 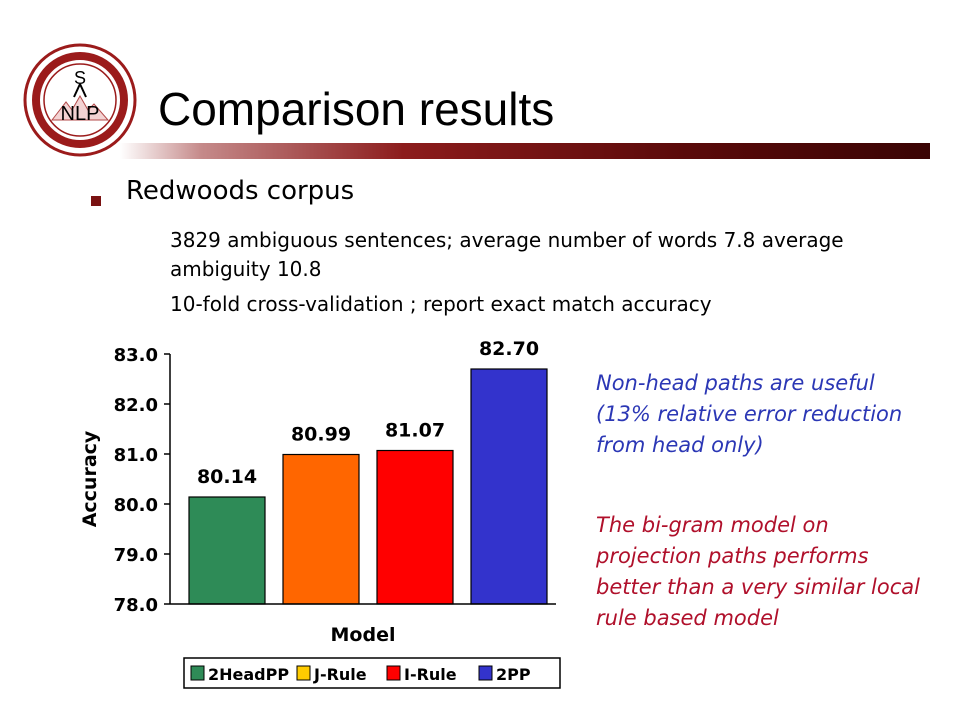 I want to click on legend-label: 2HeadPP, so click(x=248, y=674).